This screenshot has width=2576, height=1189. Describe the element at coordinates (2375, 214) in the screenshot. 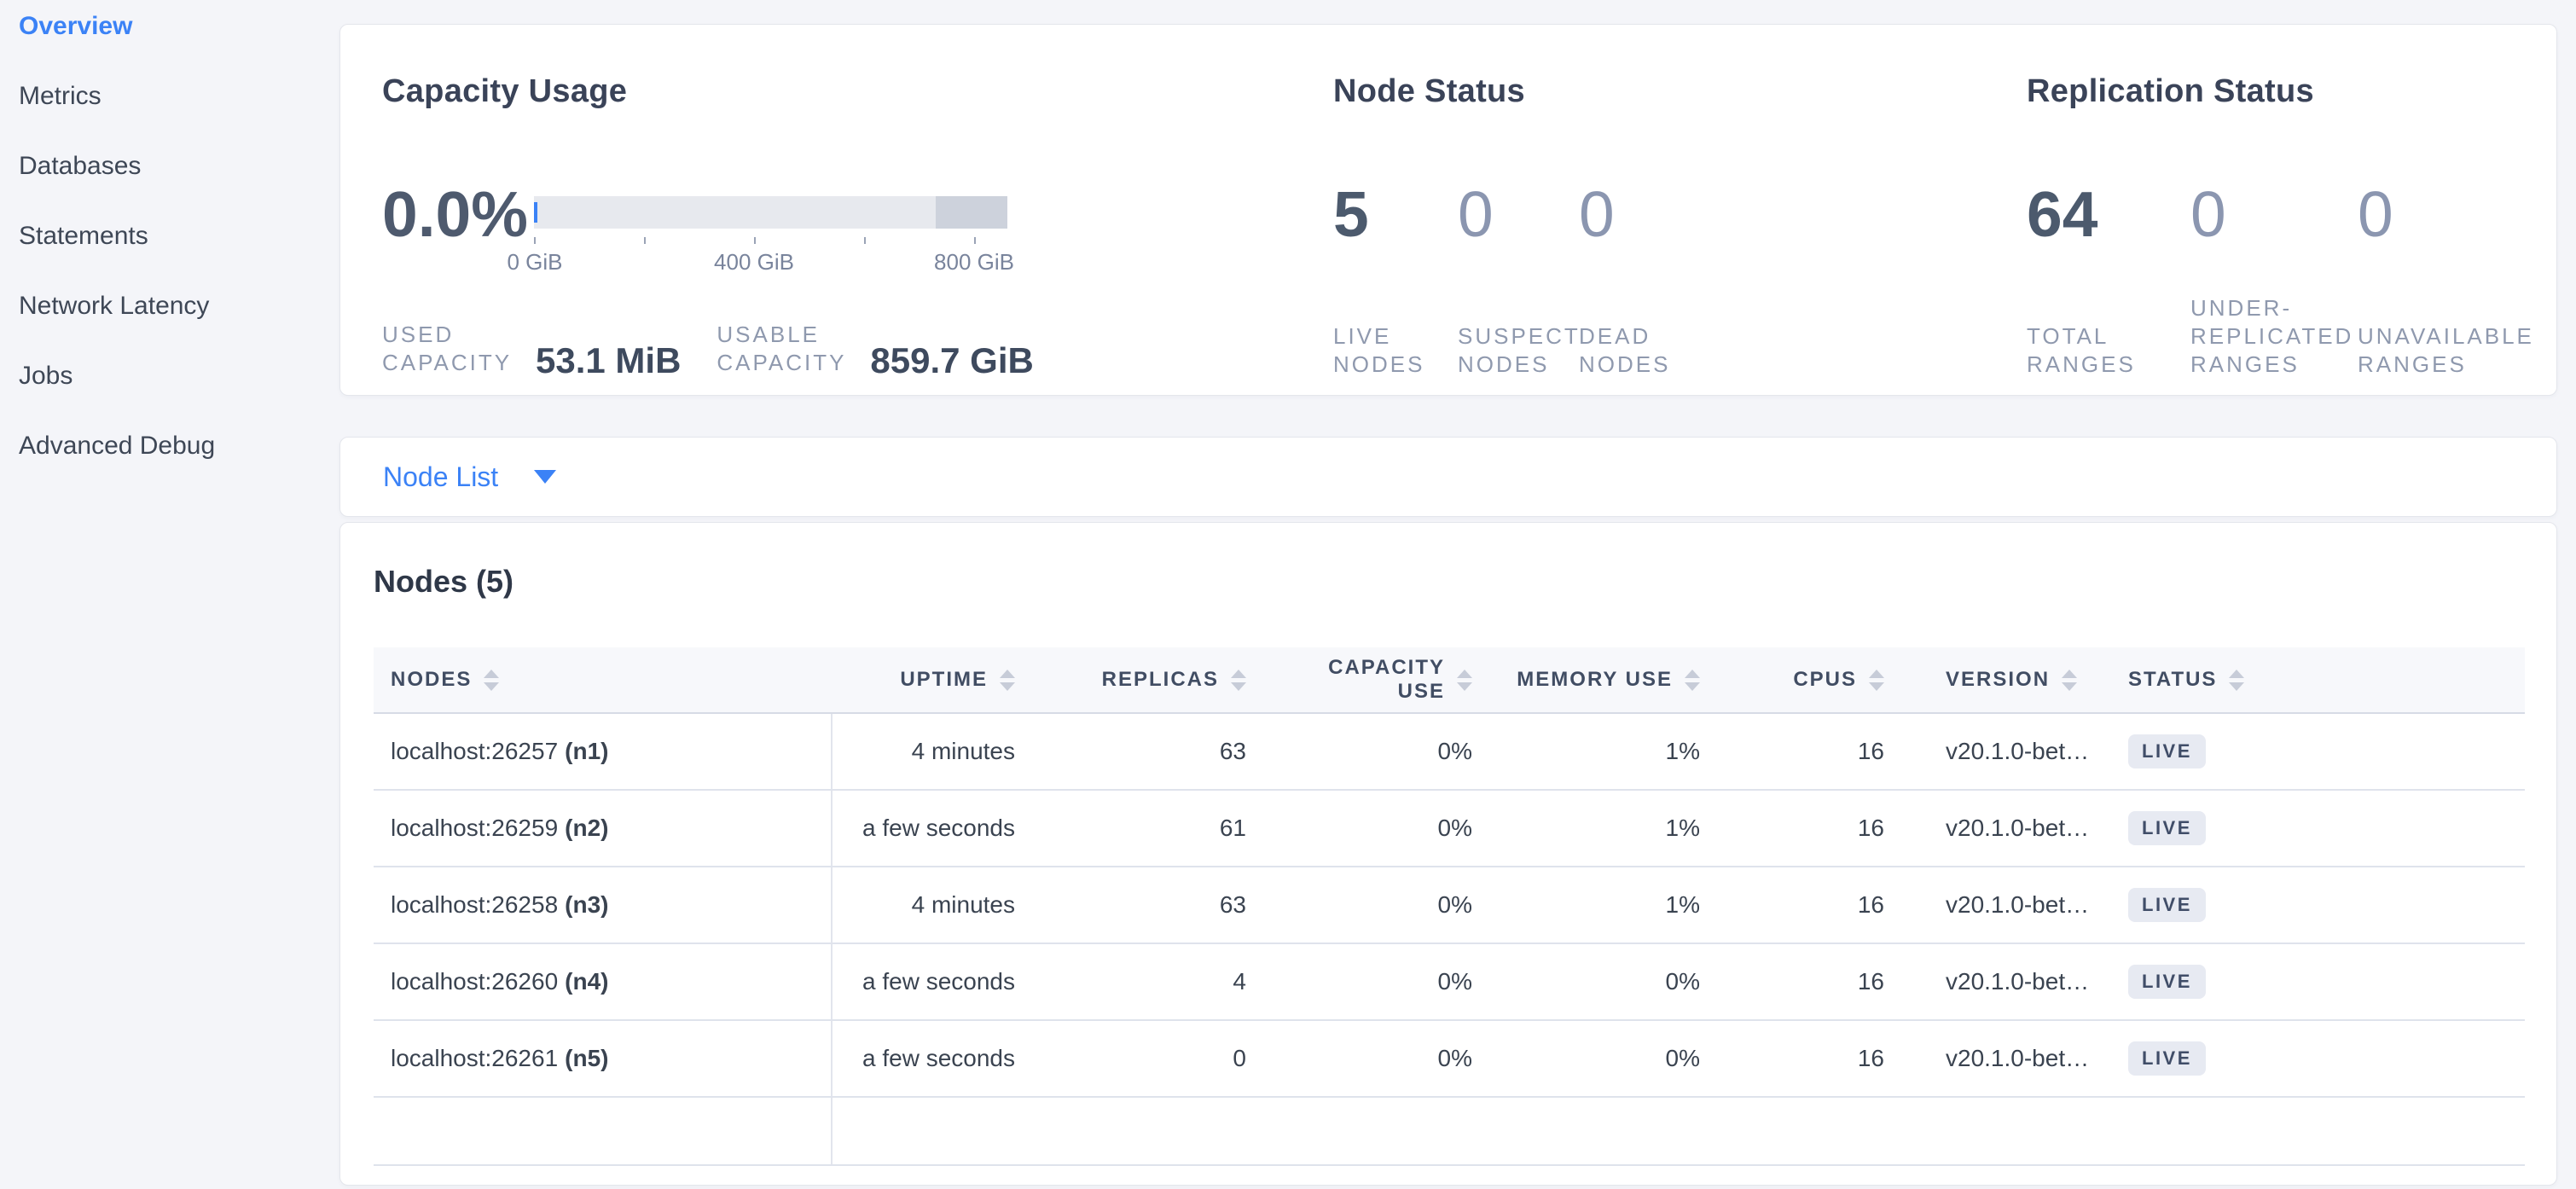

I see `unavailable-ranges-count: 0` at that location.